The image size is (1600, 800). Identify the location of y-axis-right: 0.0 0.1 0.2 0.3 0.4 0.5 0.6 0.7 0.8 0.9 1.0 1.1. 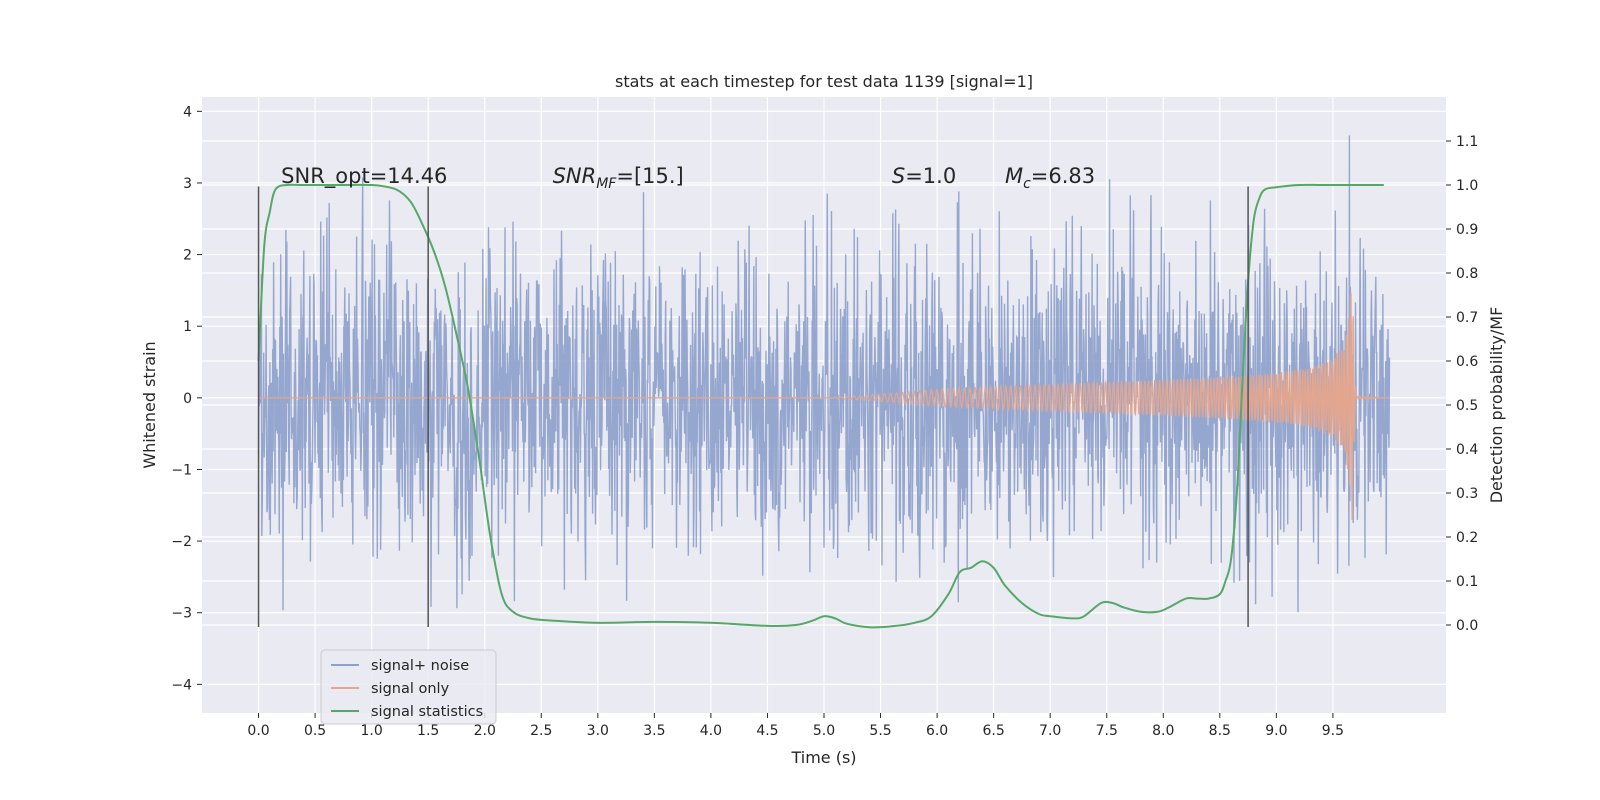
(1462, 384).